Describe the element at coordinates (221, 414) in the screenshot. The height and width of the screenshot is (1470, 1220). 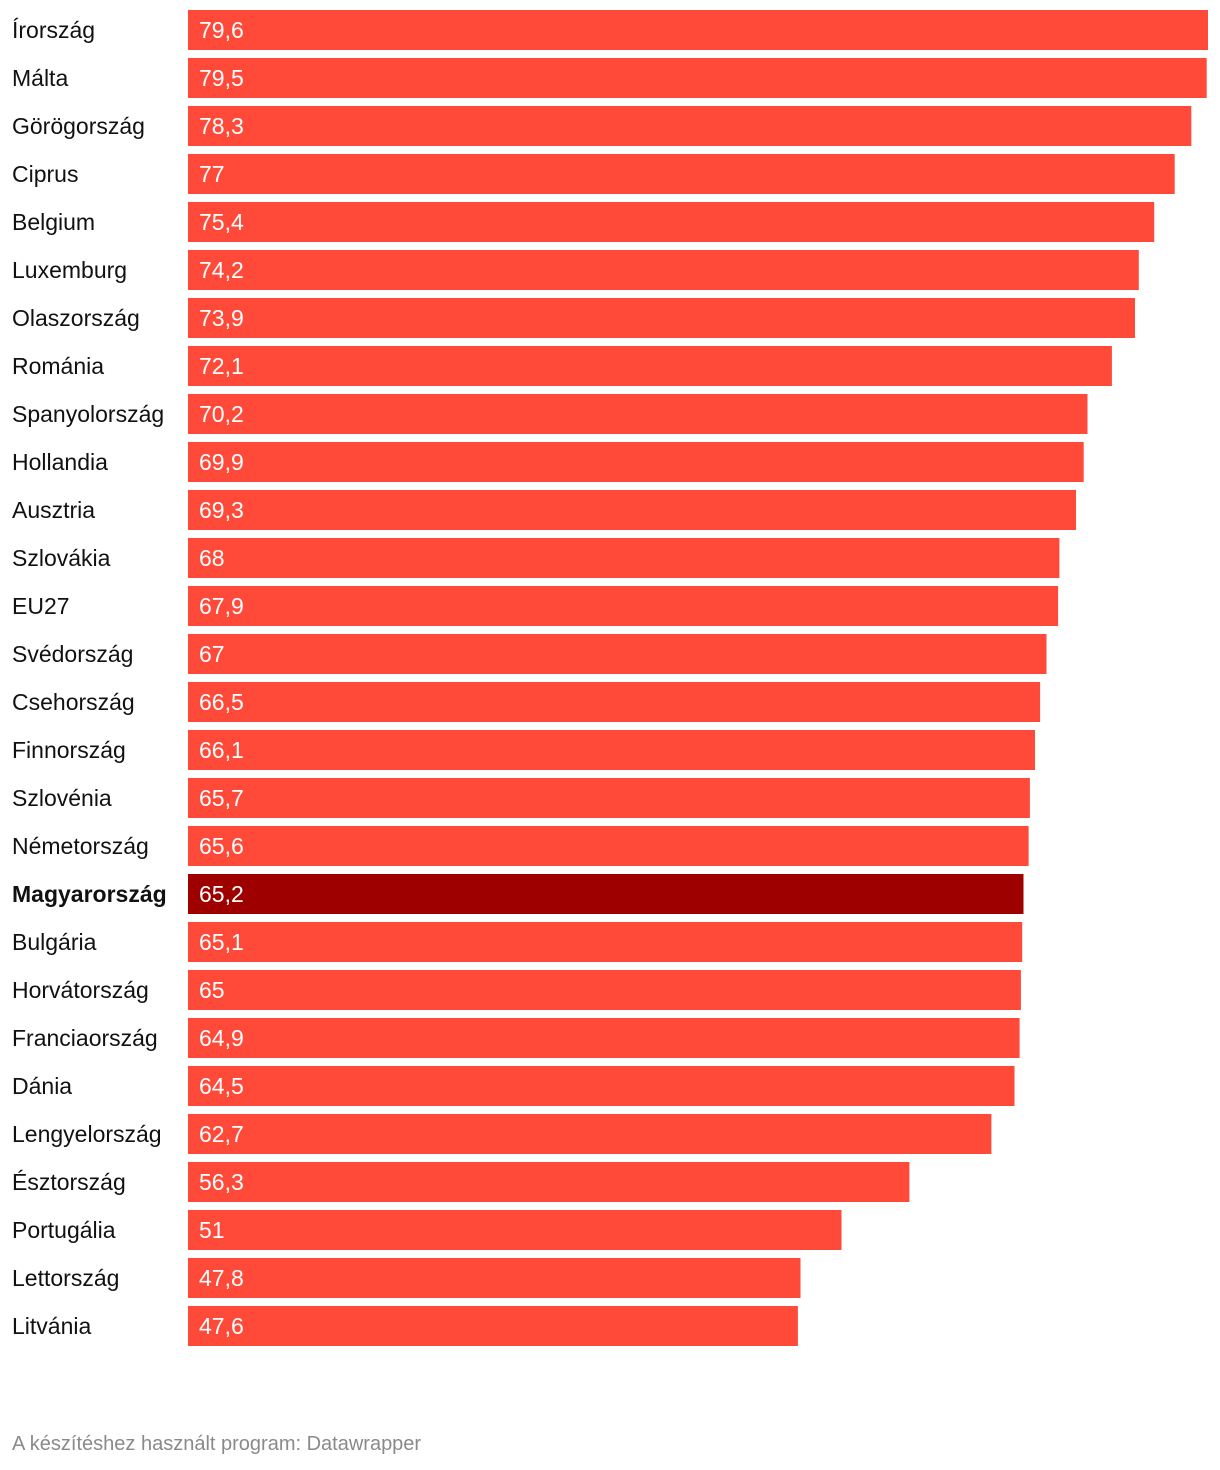
I see `value-label: 70,2` at that location.